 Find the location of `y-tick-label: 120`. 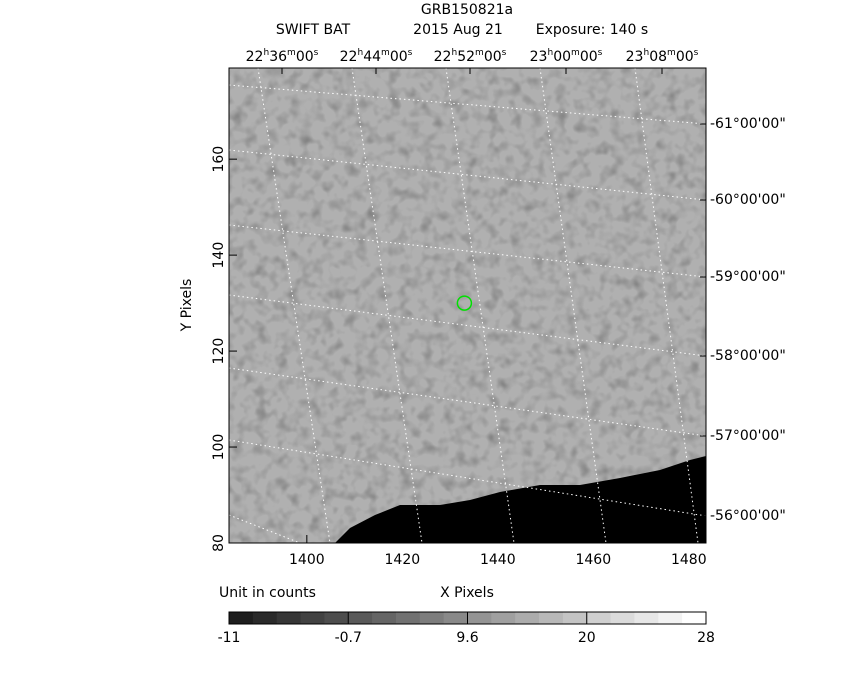

y-tick-label: 120 is located at coordinates (219, 351).